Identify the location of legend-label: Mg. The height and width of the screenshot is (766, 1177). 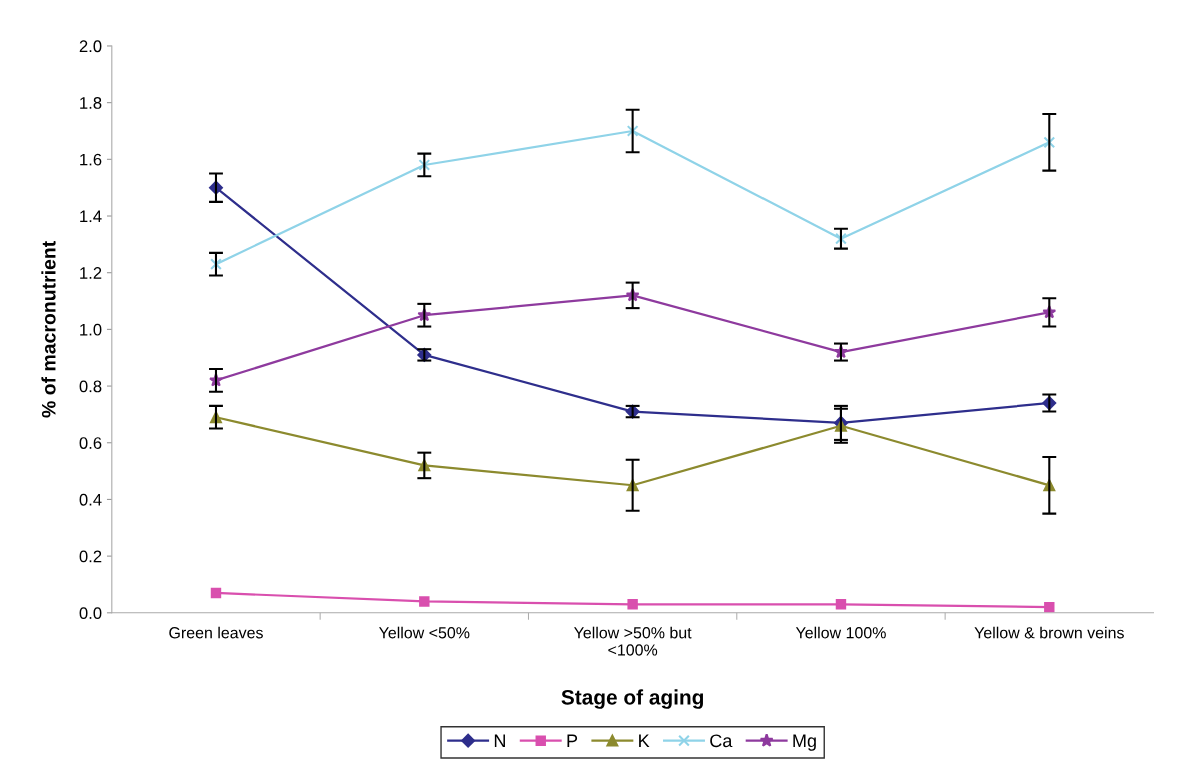
(804, 742).